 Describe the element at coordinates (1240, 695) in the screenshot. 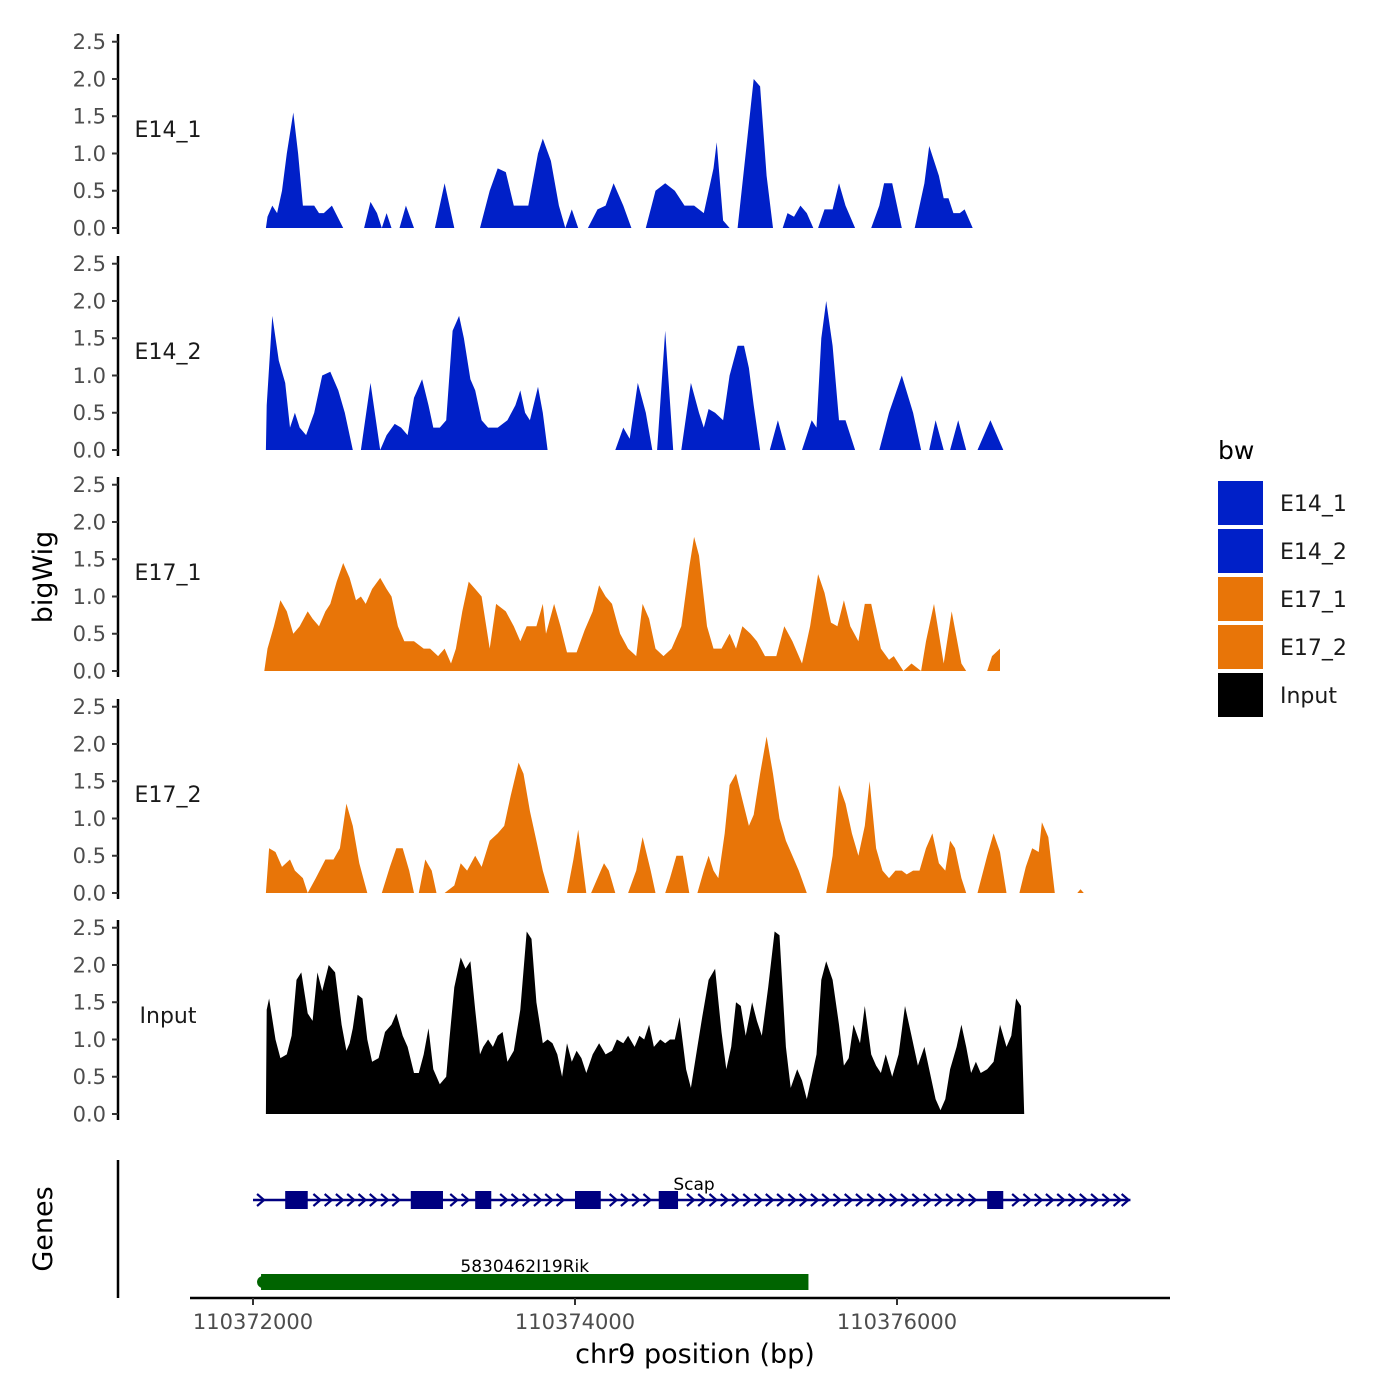

I see `legend-swatch-input` at that location.